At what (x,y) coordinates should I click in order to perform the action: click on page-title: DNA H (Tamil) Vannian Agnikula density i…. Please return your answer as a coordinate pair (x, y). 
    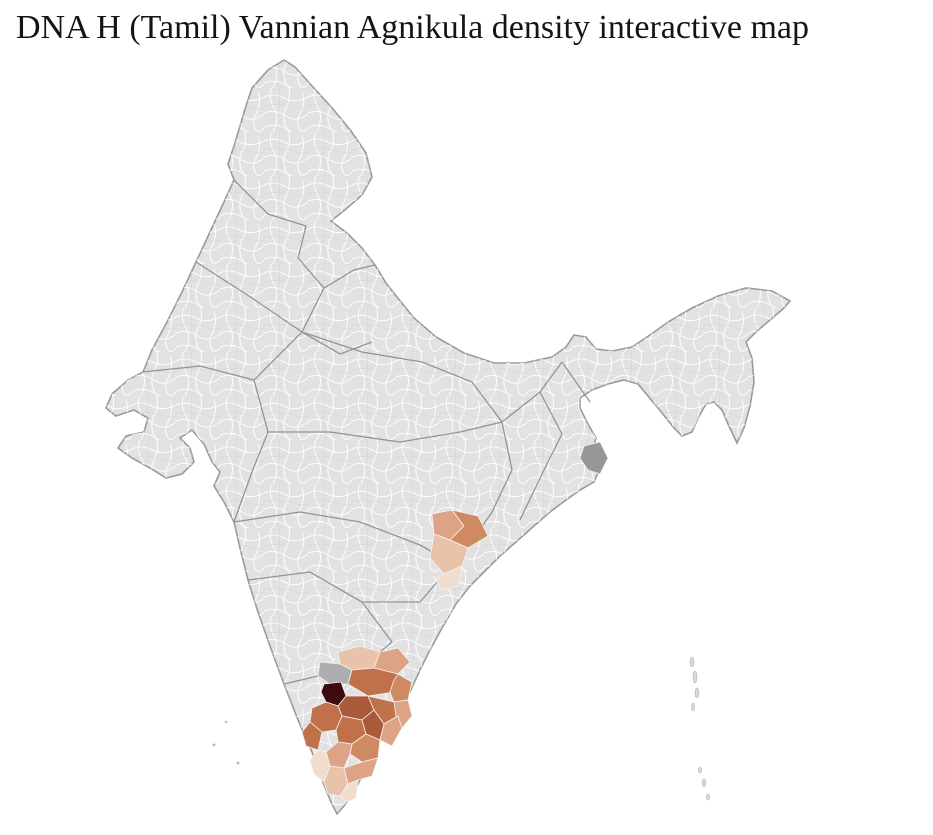
    Looking at the image, I should click on (412, 27).